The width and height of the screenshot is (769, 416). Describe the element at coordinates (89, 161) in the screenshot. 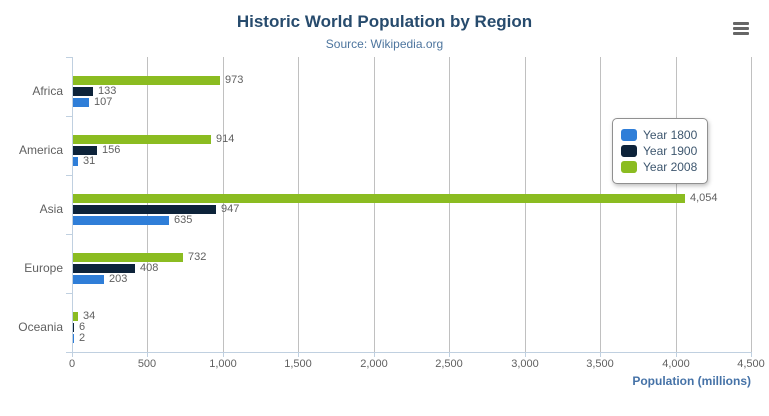

I see `bar-value-label-year-1800-america: 31` at that location.